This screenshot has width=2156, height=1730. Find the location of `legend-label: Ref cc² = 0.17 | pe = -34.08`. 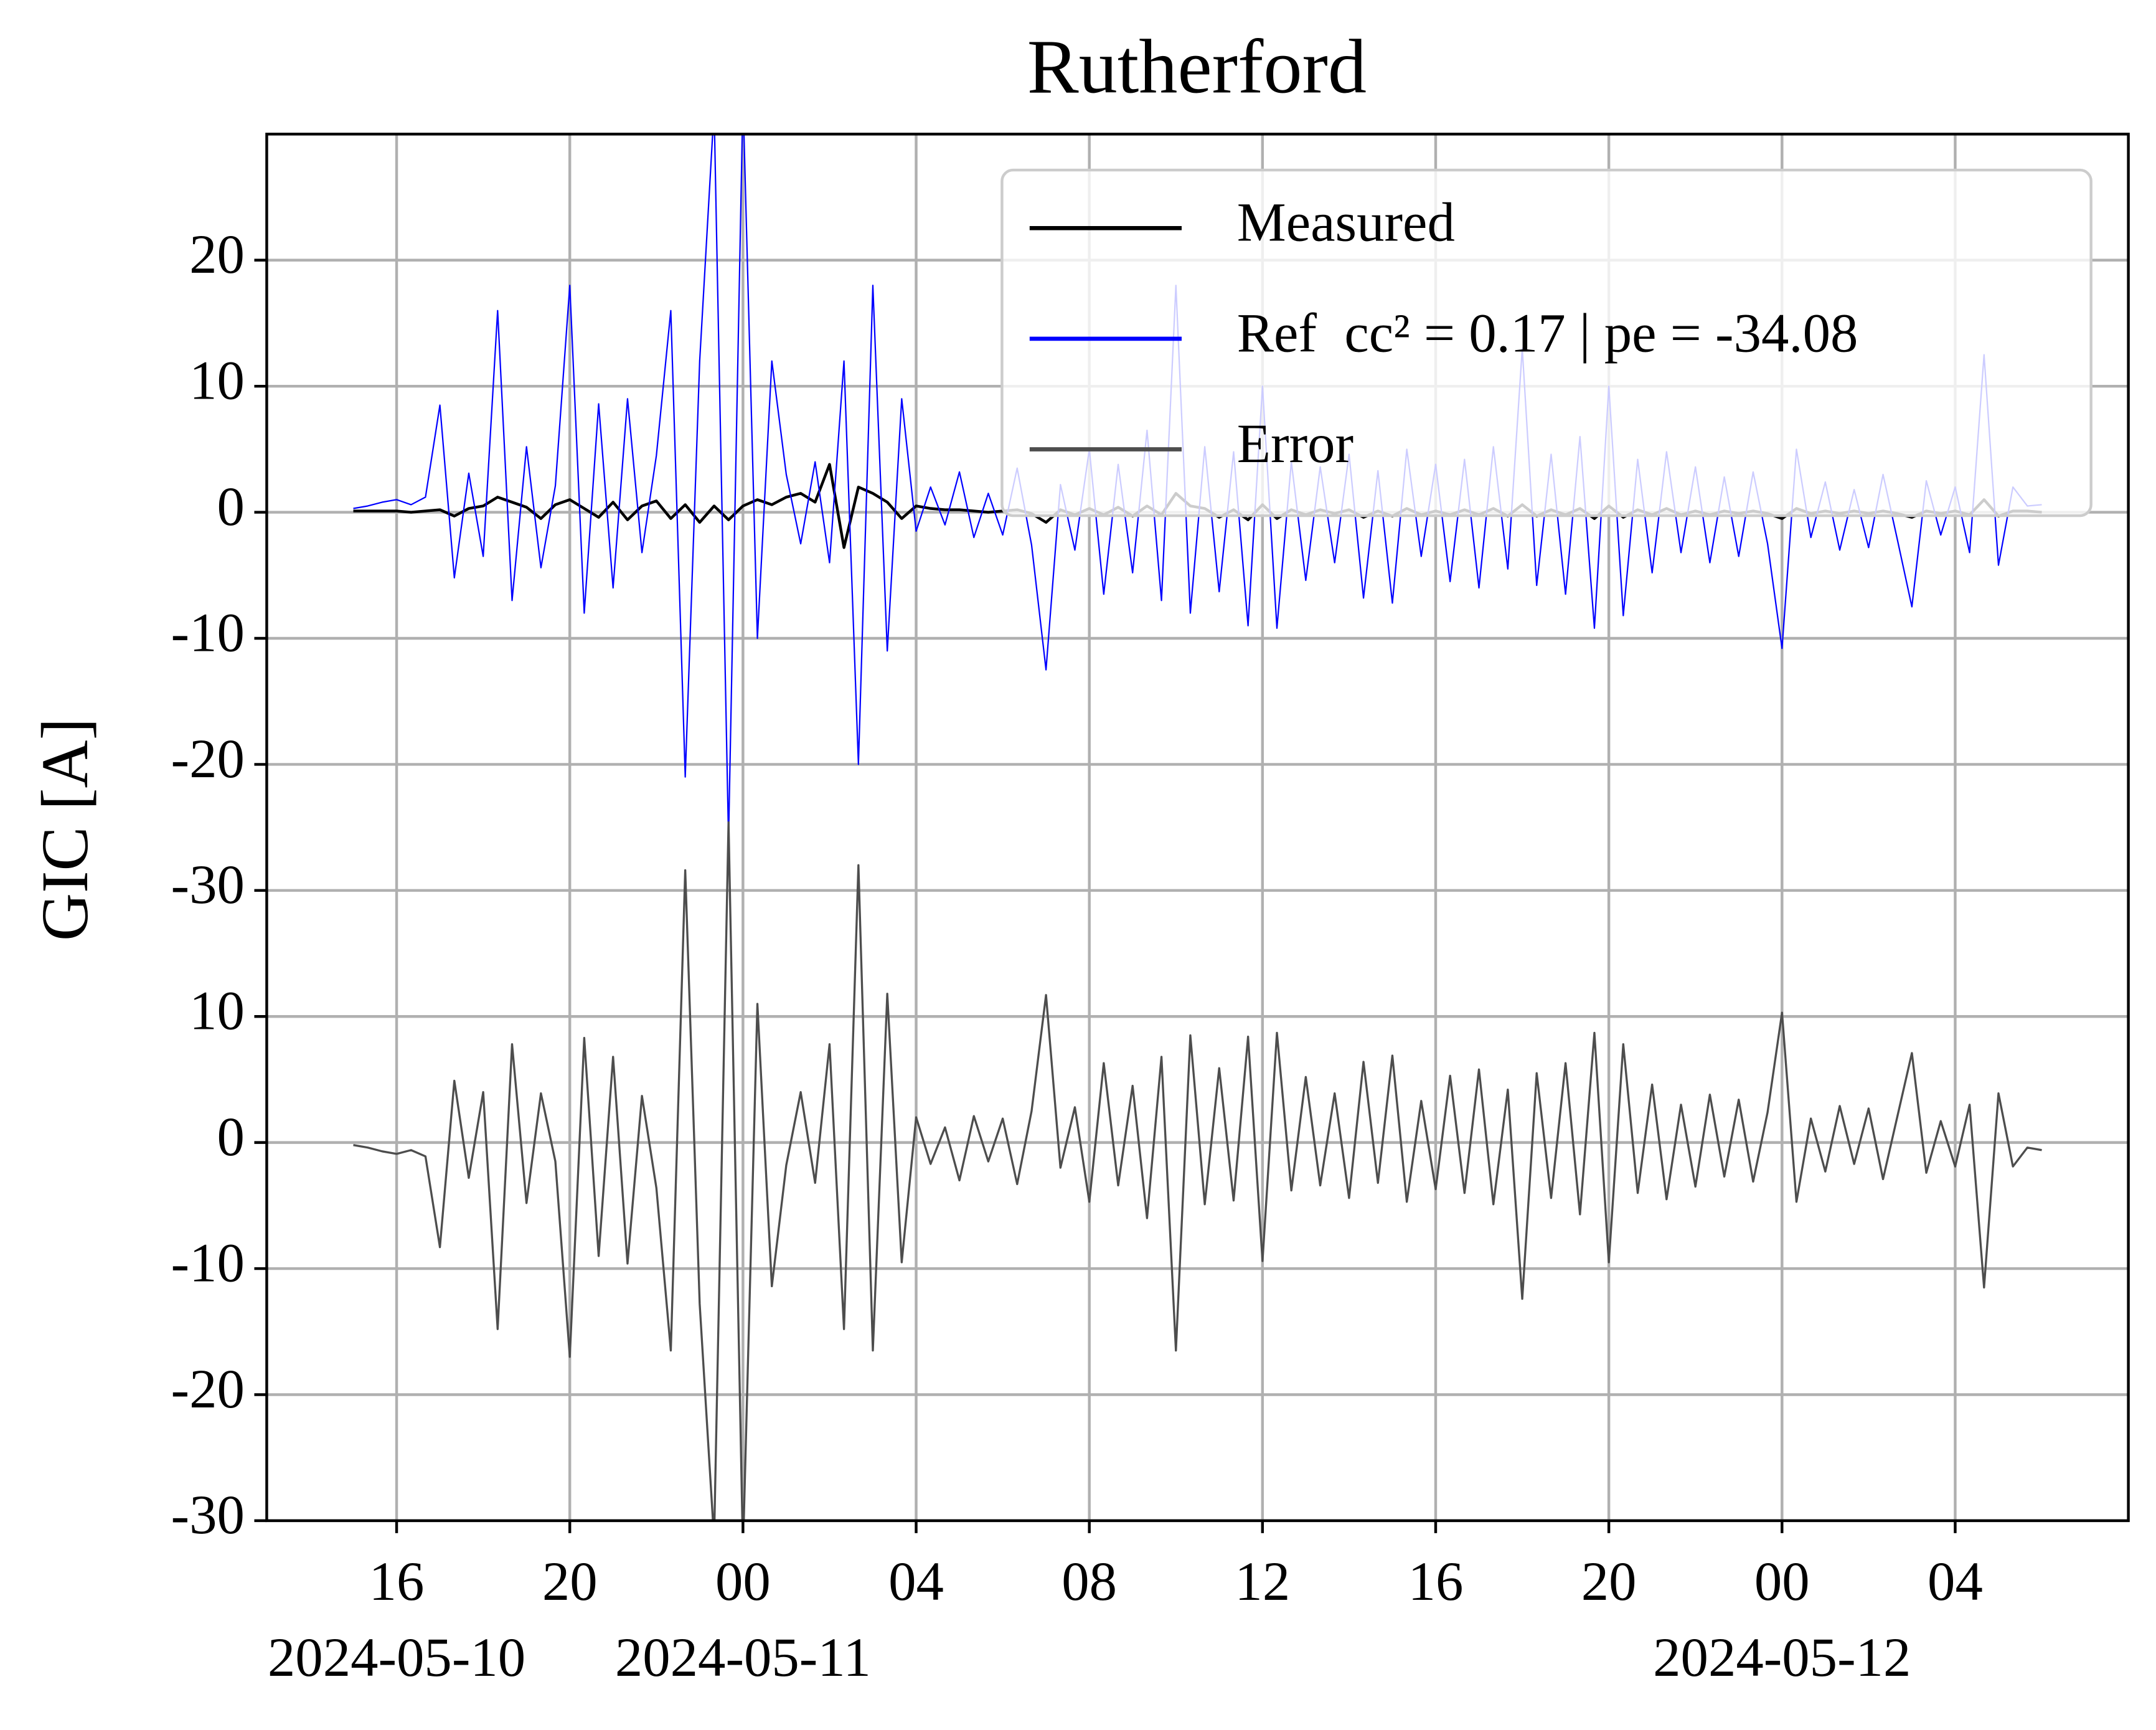

legend-label: Ref cc² = 0.17 | pe = -34.08 is located at coordinates (1547, 333).